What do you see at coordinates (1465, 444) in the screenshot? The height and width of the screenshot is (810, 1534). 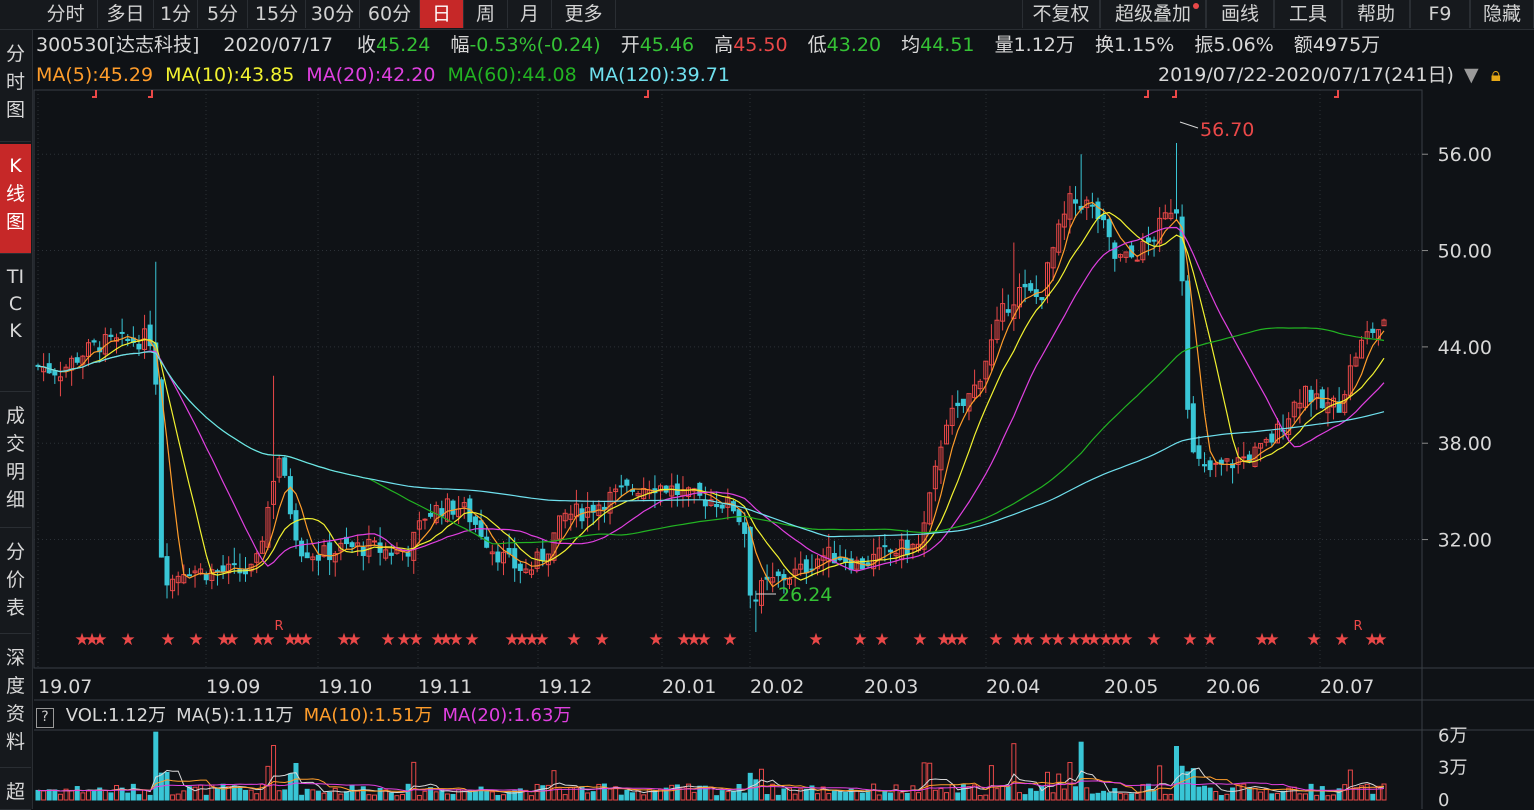 I see `price-tick-label: 38.00` at bounding box center [1465, 444].